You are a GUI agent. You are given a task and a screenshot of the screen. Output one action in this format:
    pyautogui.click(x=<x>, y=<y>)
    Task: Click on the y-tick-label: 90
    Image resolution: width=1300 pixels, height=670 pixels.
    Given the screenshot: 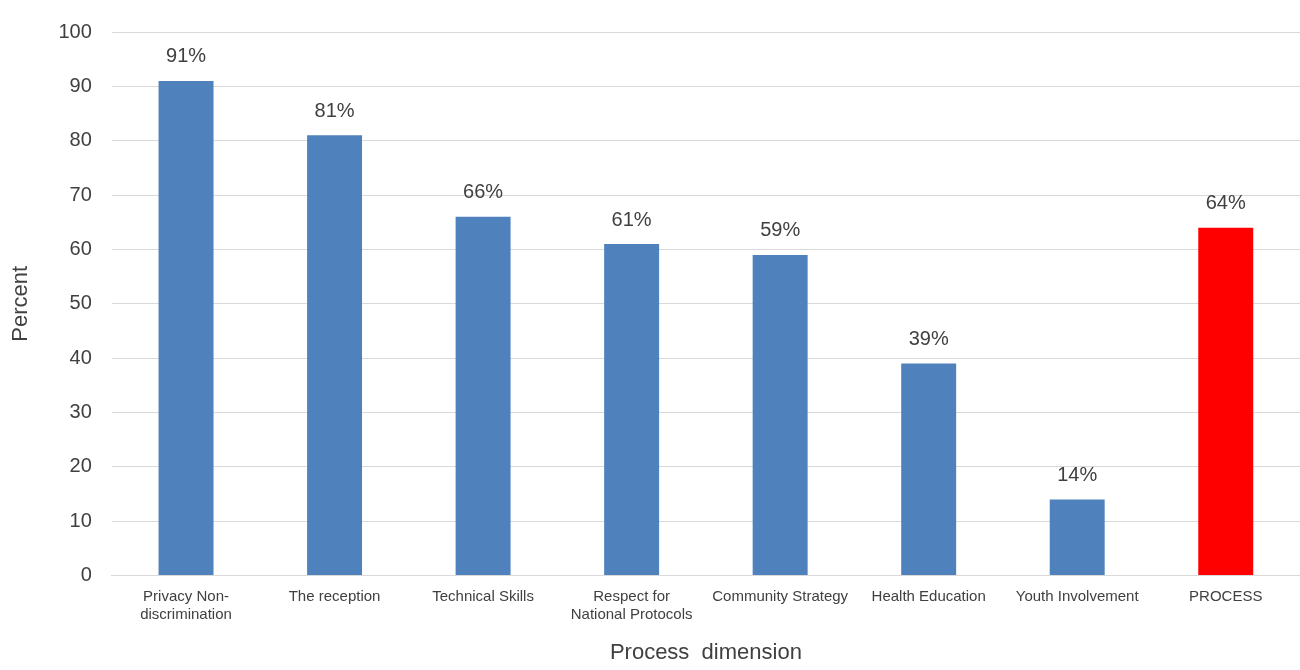 What is the action you would take?
    pyautogui.click(x=80, y=84)
    